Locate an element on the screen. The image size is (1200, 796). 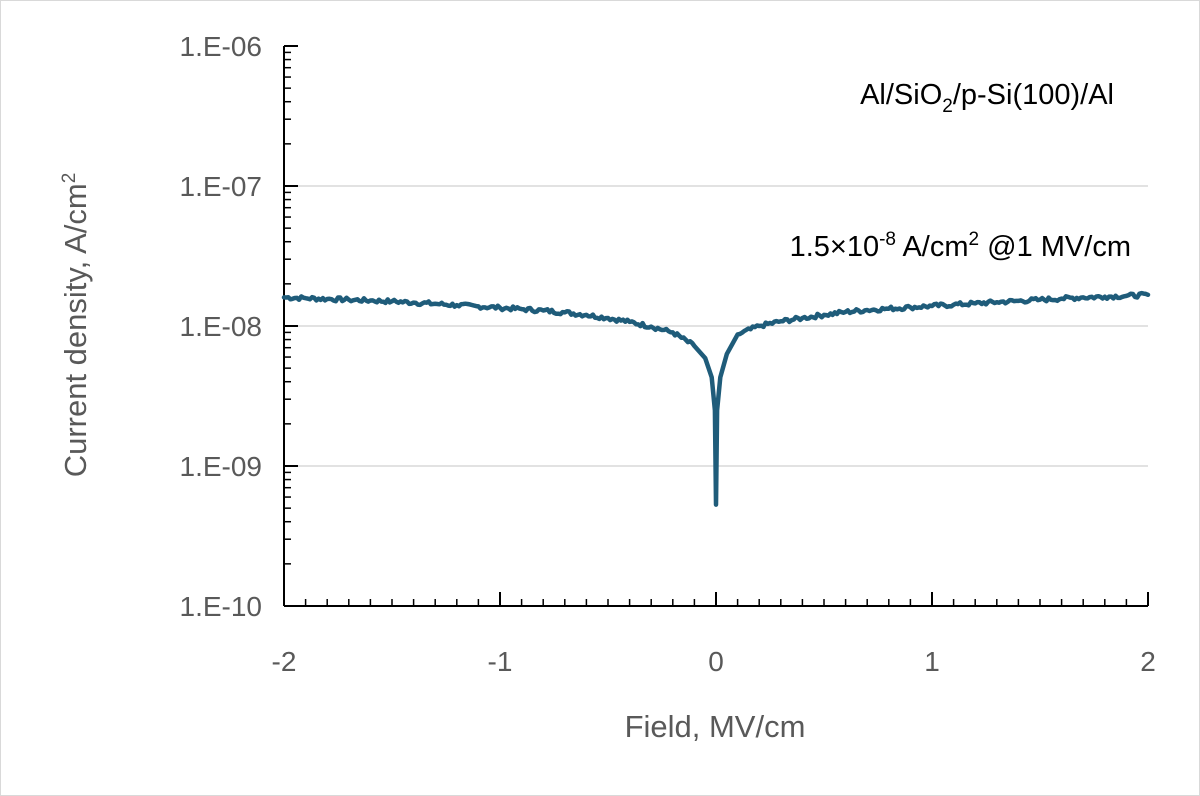
value-annotation-part1: 1.5 is located at coordinates (810, 247).